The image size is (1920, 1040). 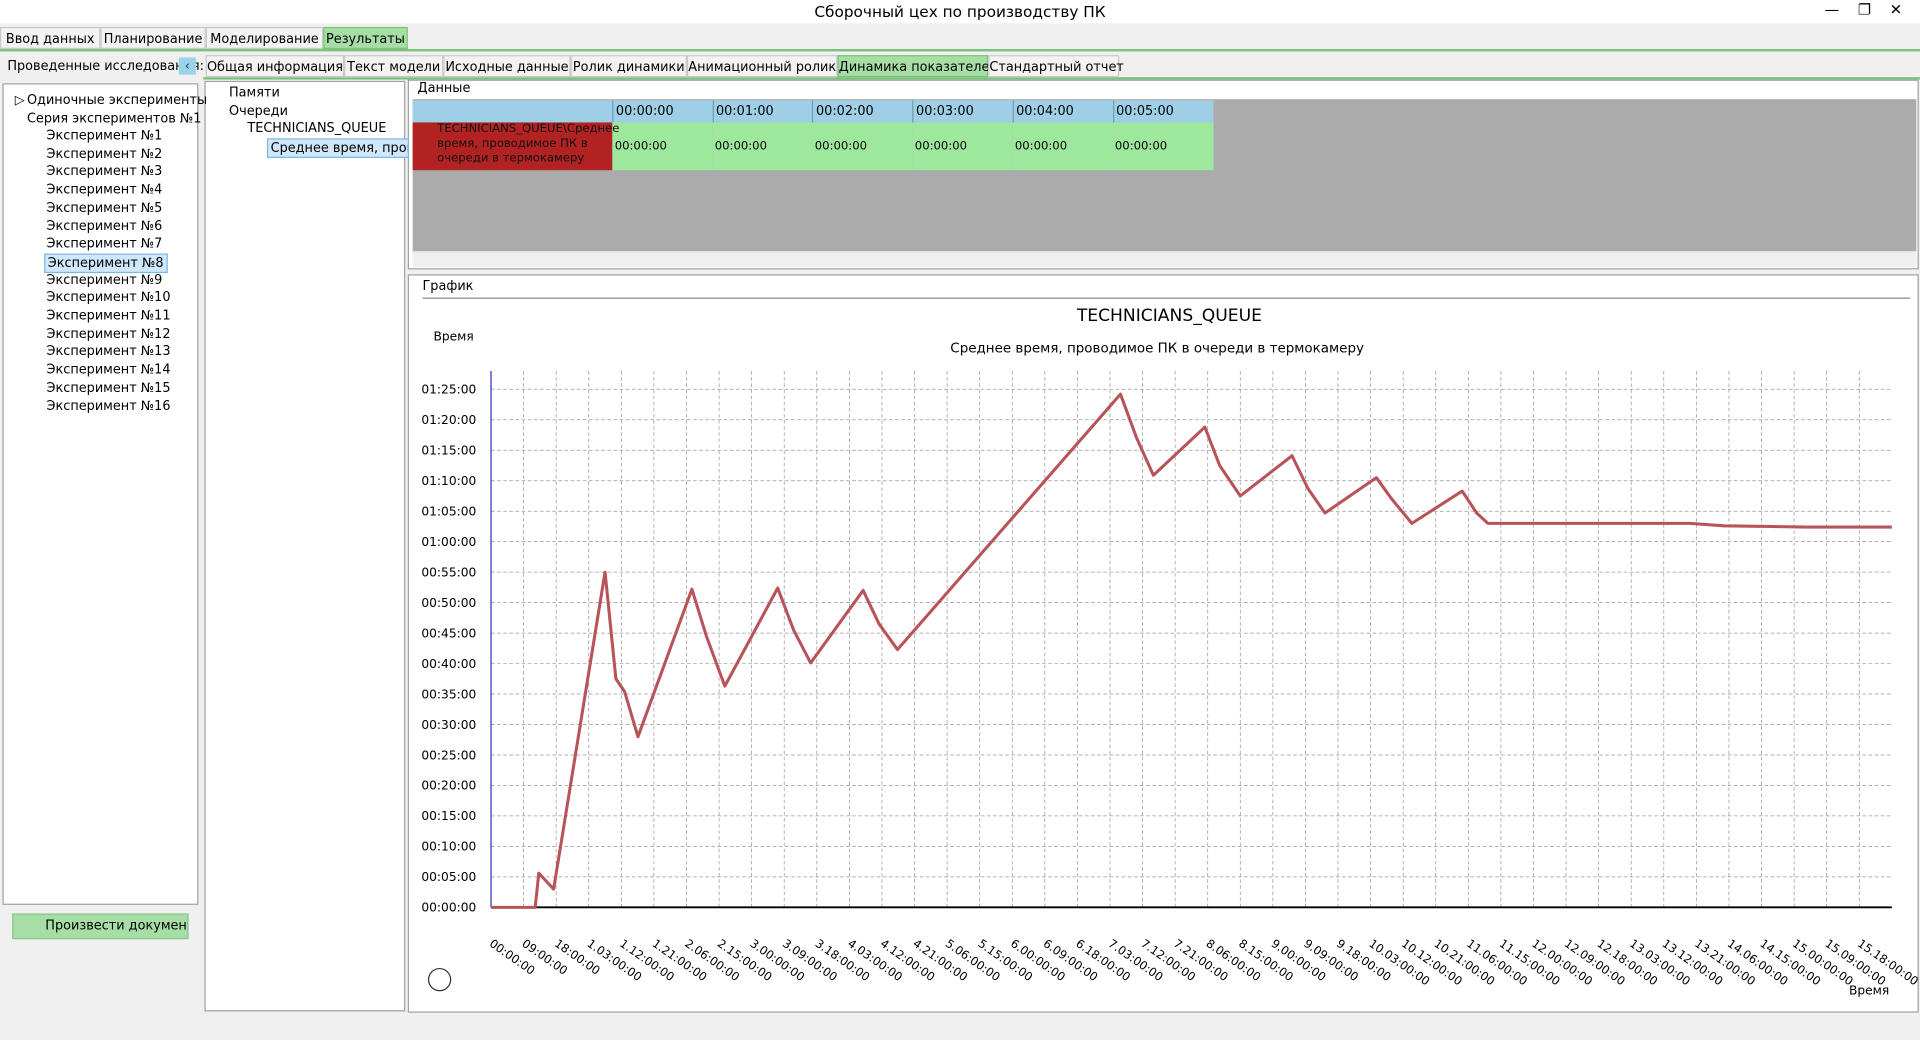 I want to click on sub-tab: Динамика показателей, so click(x=917, y=66).